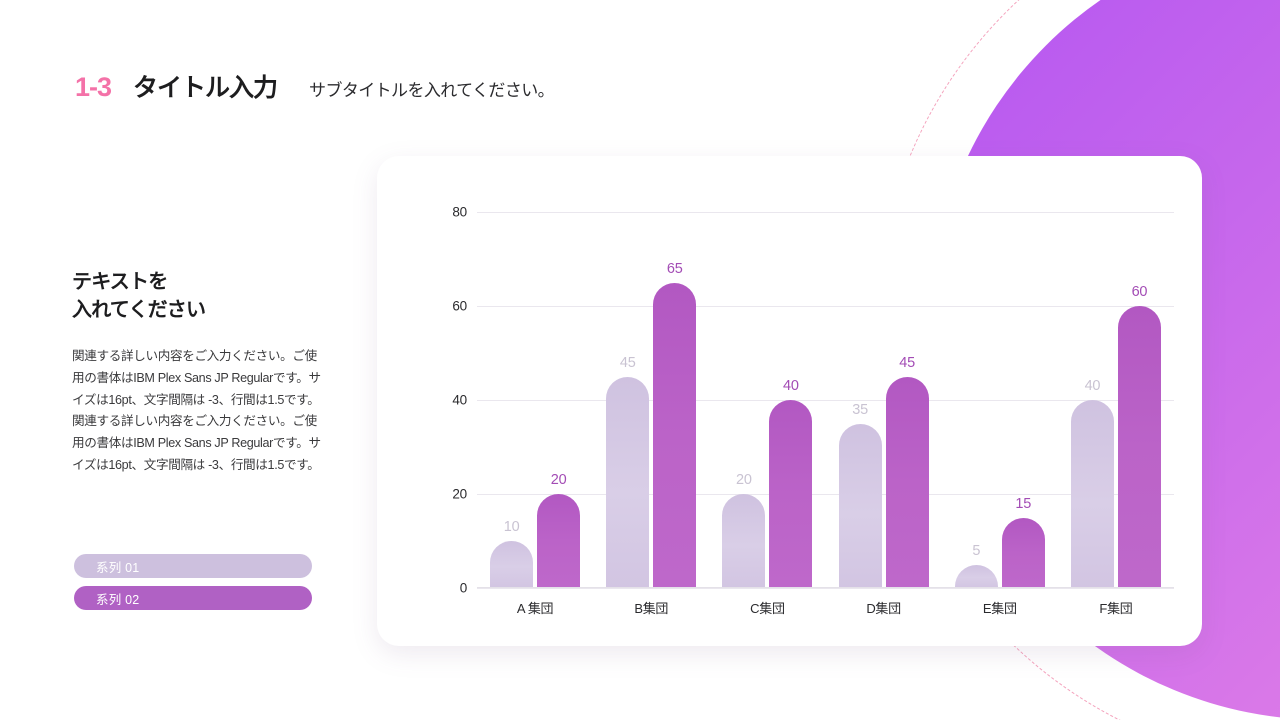 The height and width of the screenshot is (720, 1280). What do you see at coordinates (459, 400) in the screenshot?
I see `y-axis-tick-label: 40` at bounding box center [459, 400].